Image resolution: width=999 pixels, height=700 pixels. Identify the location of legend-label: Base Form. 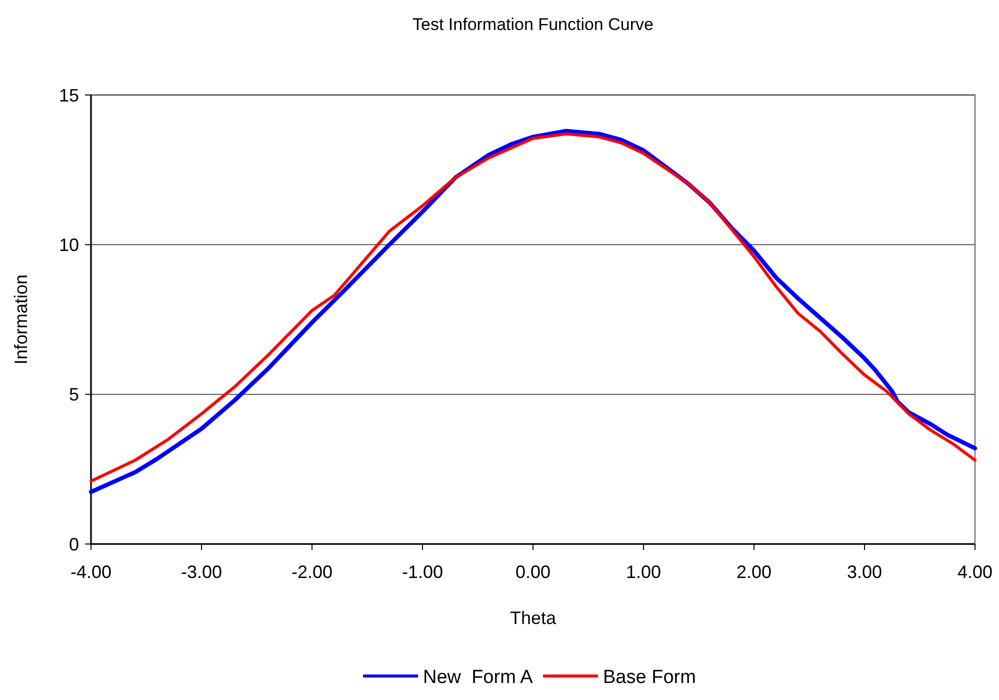
(649, 677).